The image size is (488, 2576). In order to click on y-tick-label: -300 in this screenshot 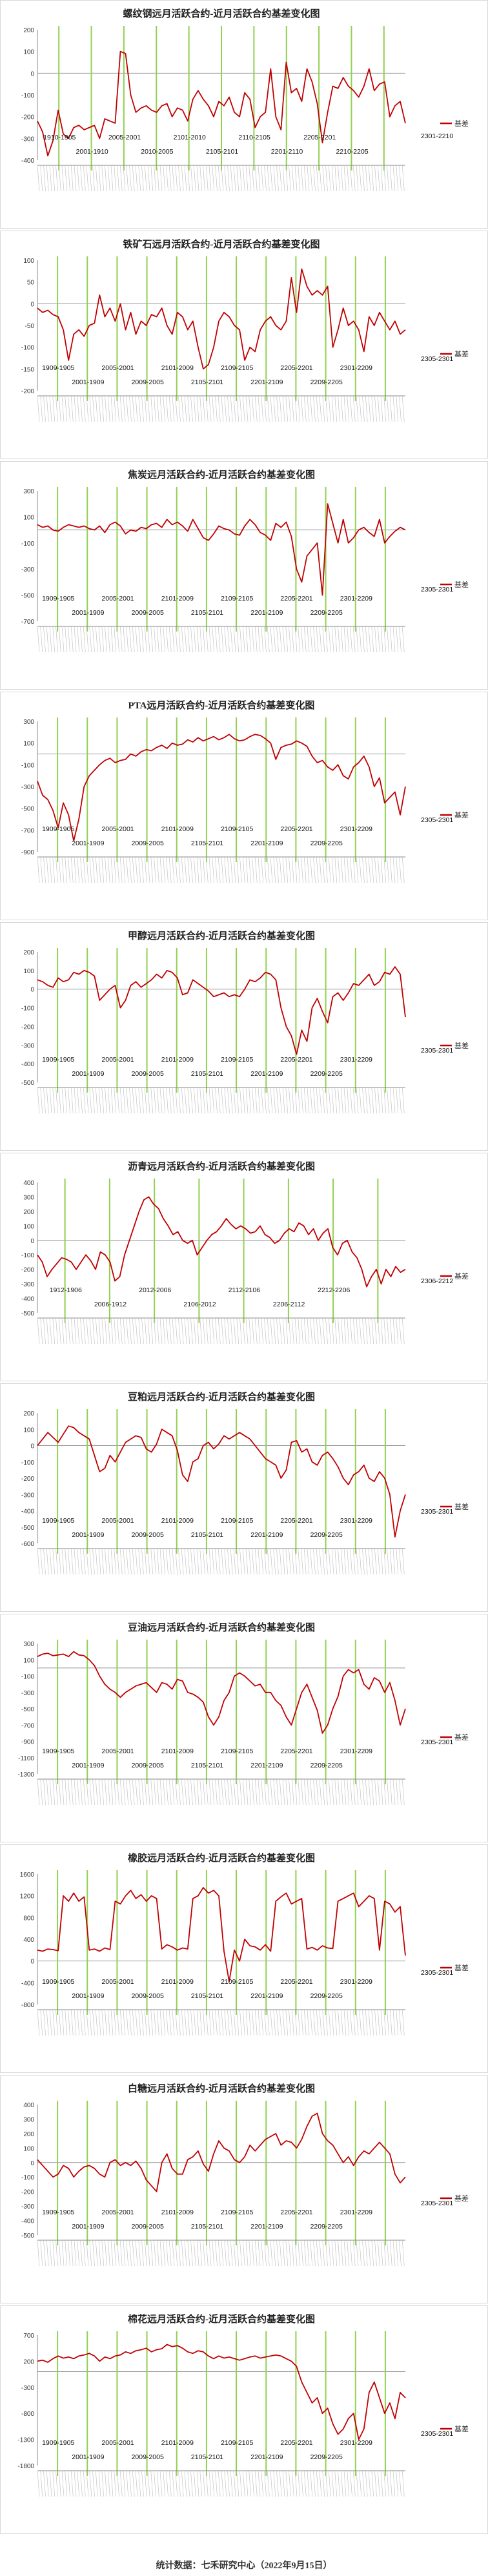, I will do `click(27, 1284)`.